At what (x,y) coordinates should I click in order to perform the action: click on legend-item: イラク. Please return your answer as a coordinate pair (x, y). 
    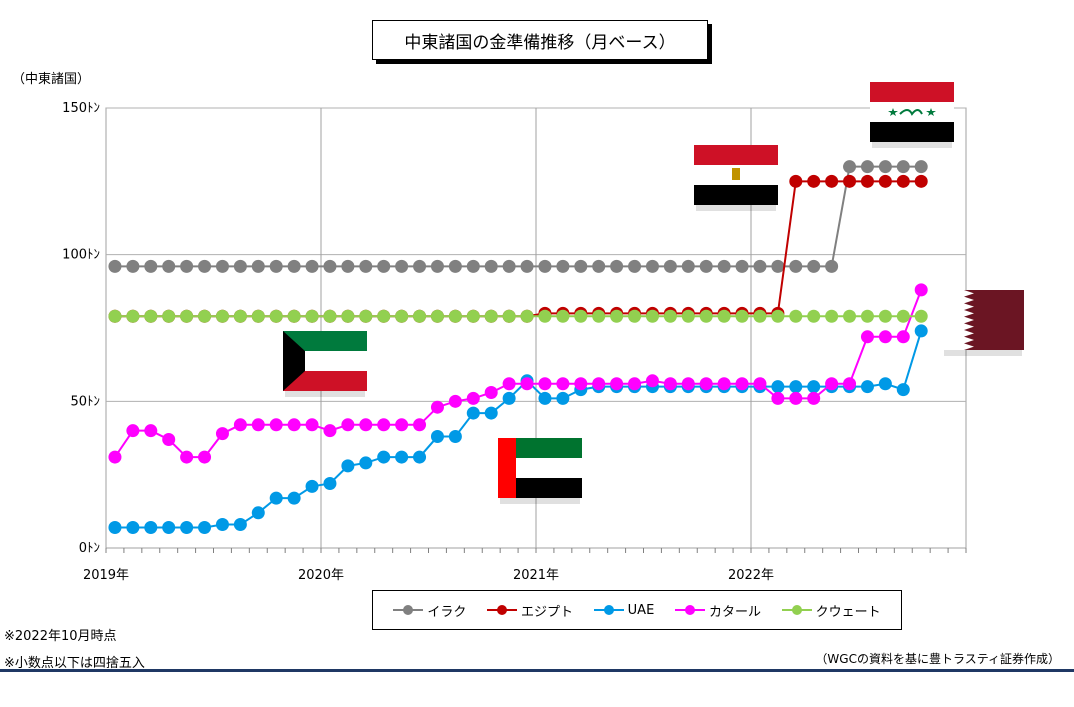
    Looking at the image, I should click on (429, 610).